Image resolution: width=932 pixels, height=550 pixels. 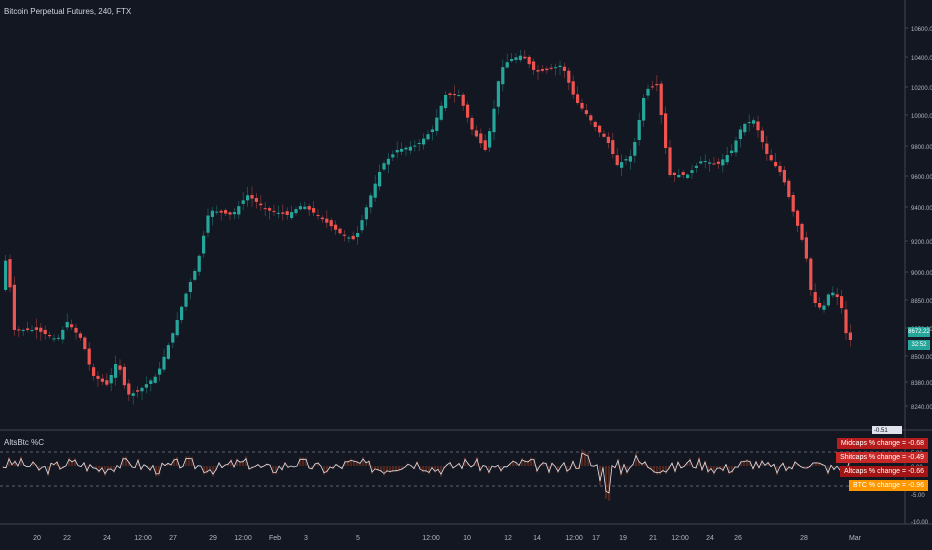 I want to click on time-axis-label: 12:00, so click(x=574, y=538).